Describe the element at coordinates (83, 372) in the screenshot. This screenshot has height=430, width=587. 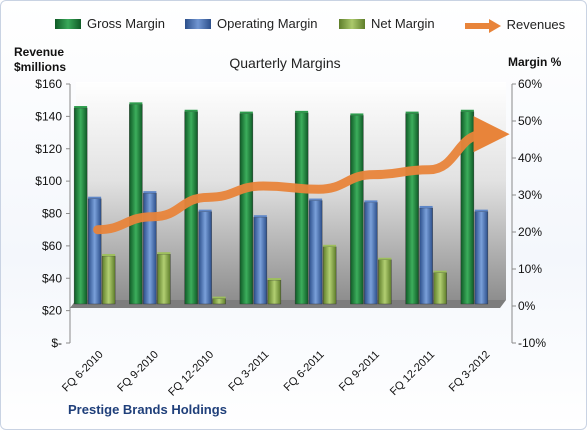
I see `x-tick-label: FQ 6-2010` at that location.